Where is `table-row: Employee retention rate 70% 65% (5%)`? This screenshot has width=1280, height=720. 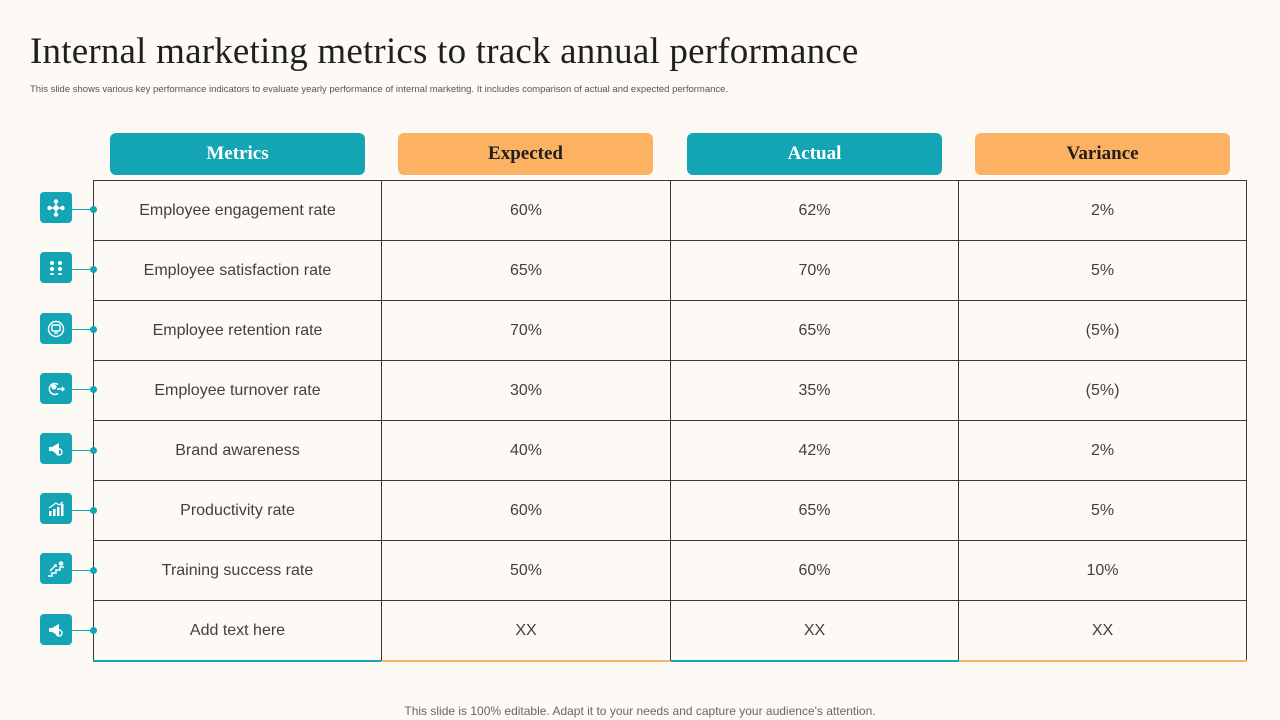
table-row: Employee retention rate 70% 65% (5%) is located at coordinates (670, 331).